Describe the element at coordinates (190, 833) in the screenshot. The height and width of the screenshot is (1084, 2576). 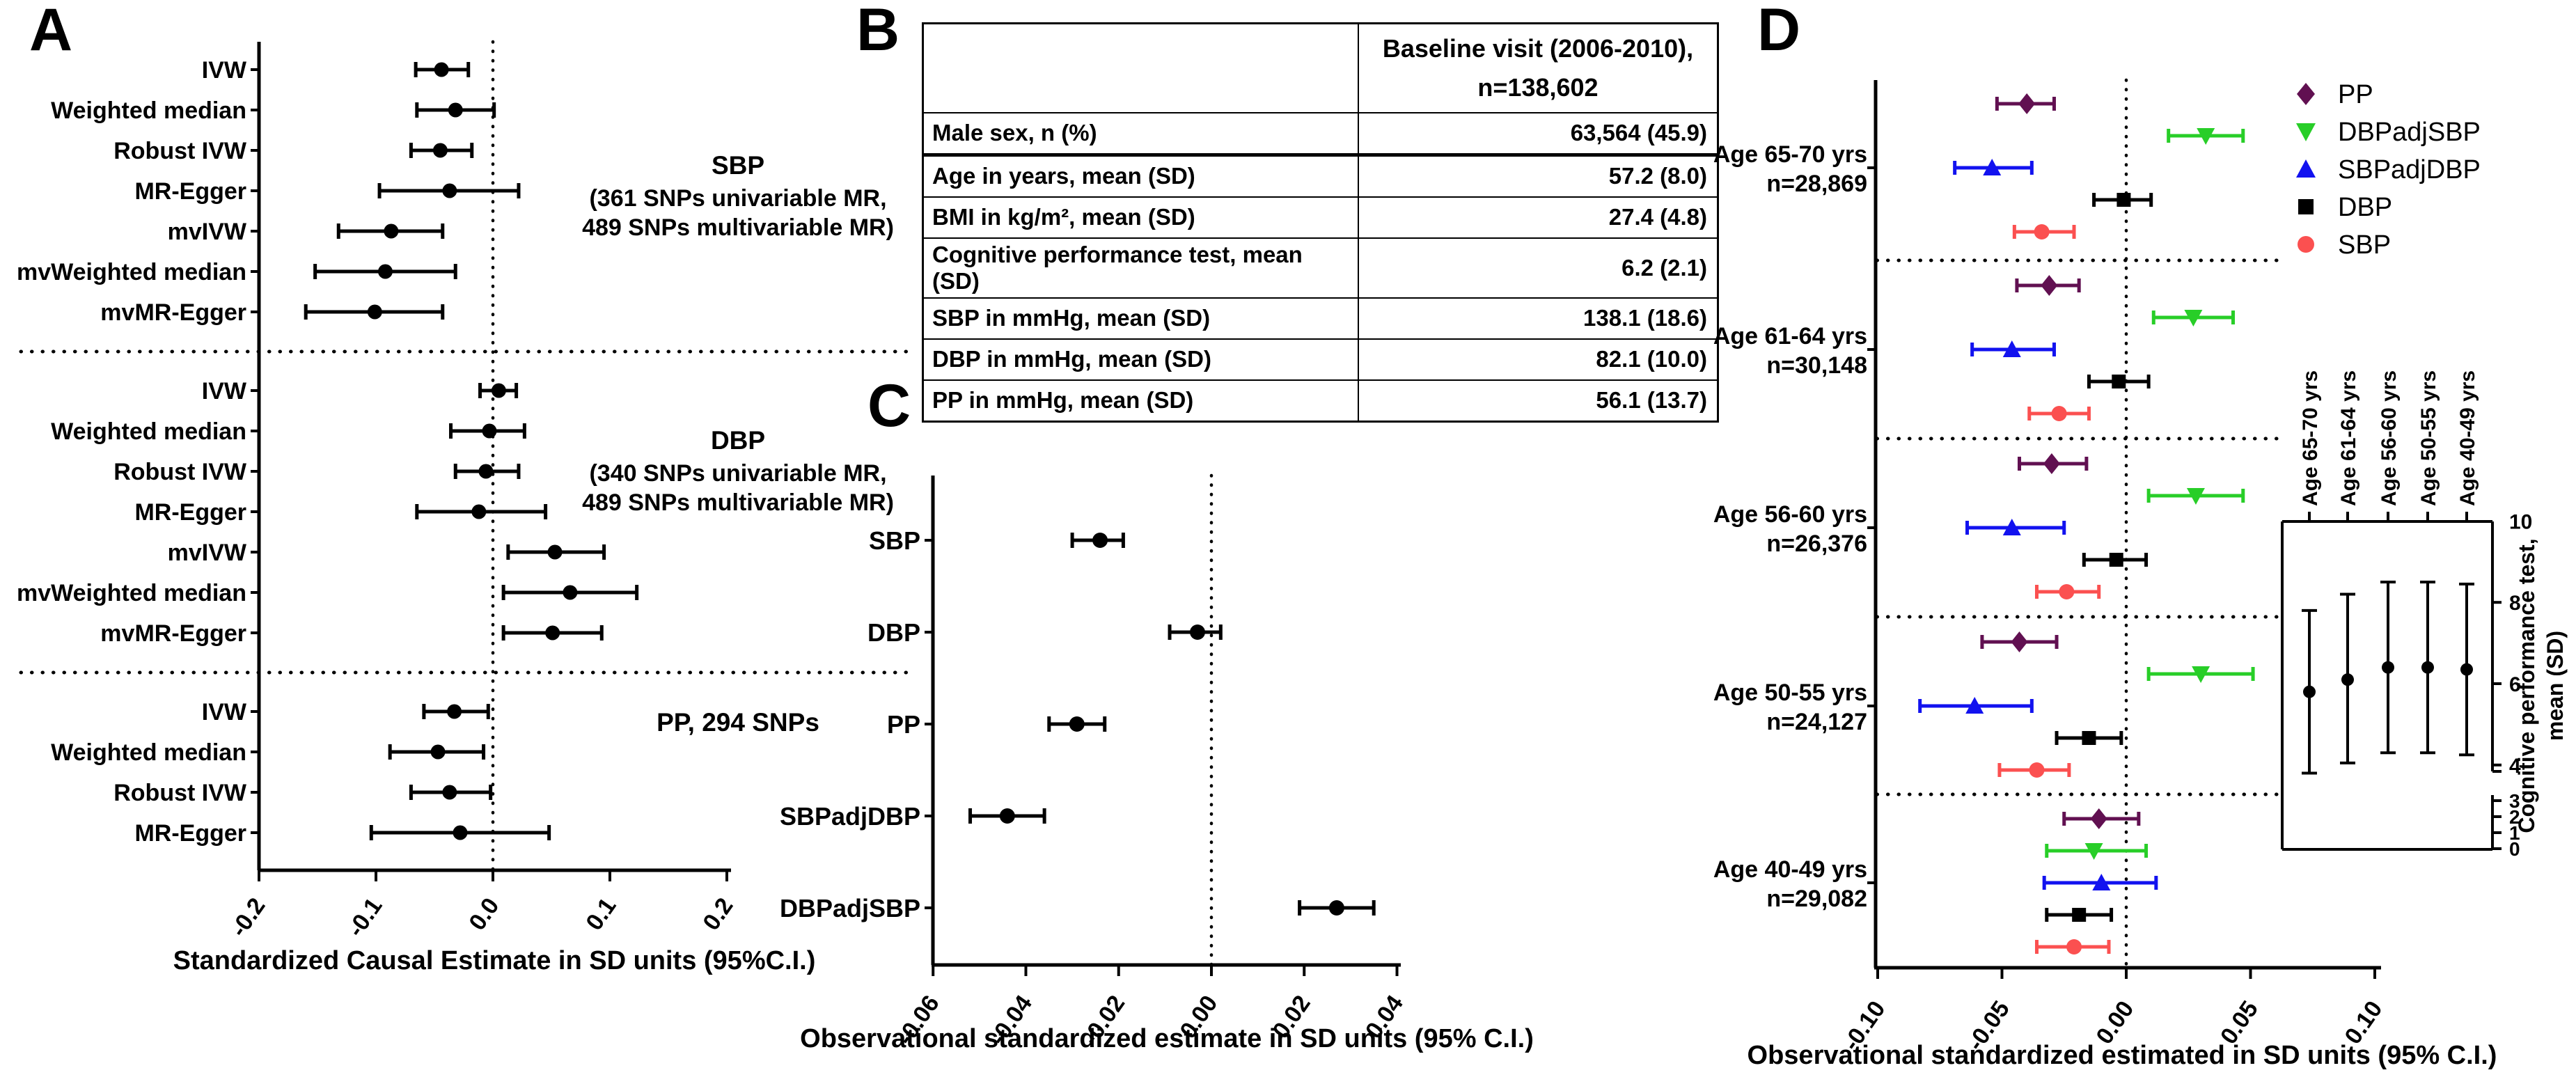
I see `row-label: MR-Egger` at that location.